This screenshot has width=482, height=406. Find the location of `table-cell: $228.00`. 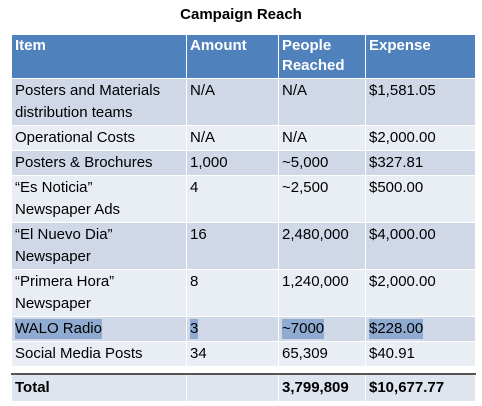

table-cell: $228.00 is located at coordinates (420, 329).